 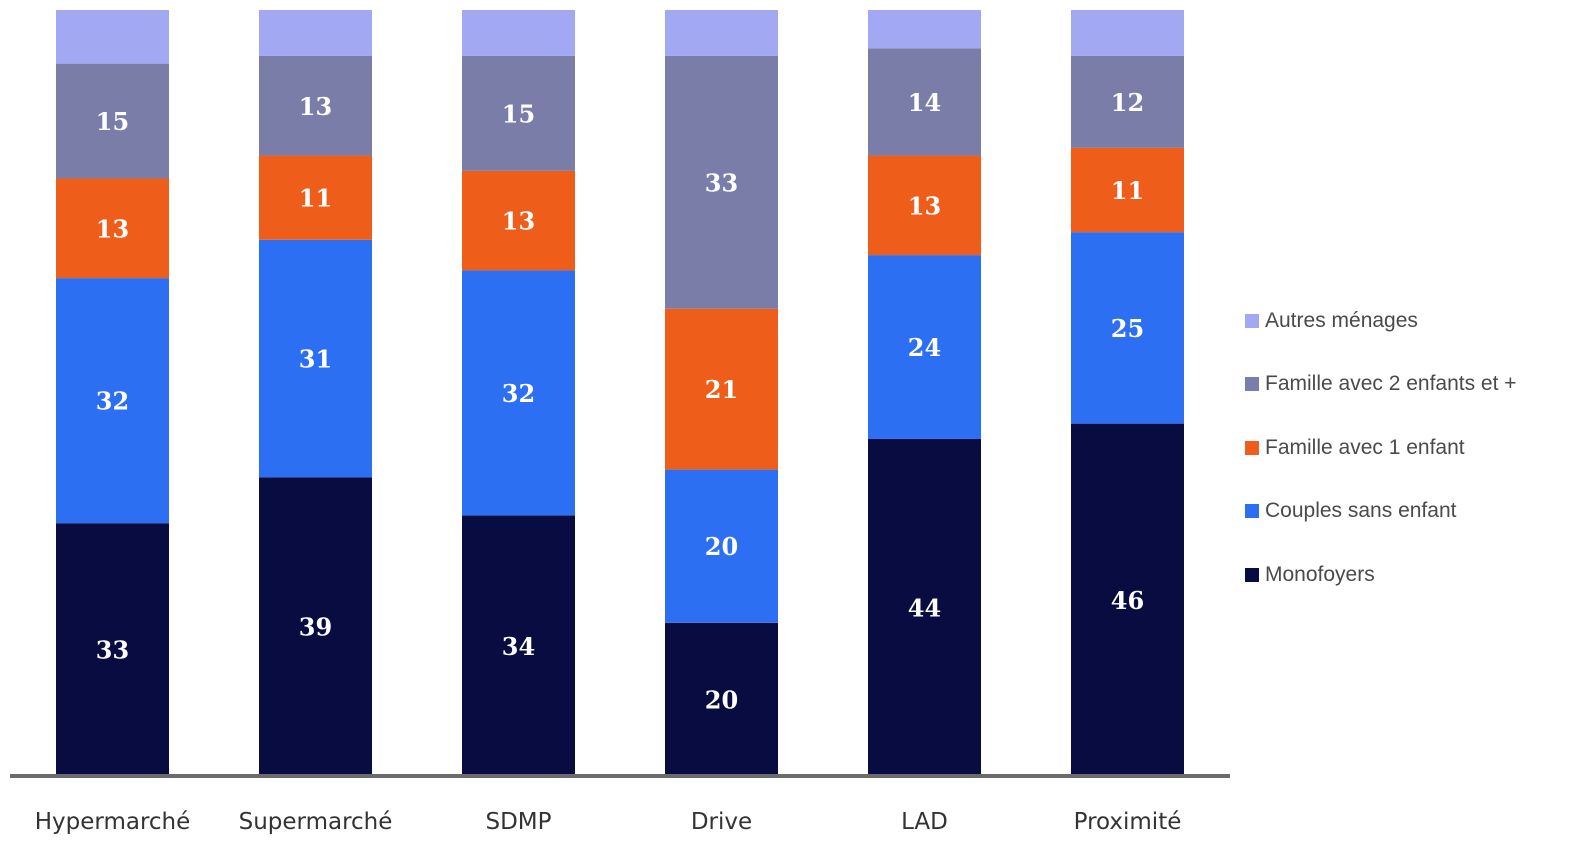 What do you see at coordinates (1361, 511) in the screenshot?
I see `legend-label-couples-sans-enfant: Couples sans enfant` at bounding box center [1361, 511].